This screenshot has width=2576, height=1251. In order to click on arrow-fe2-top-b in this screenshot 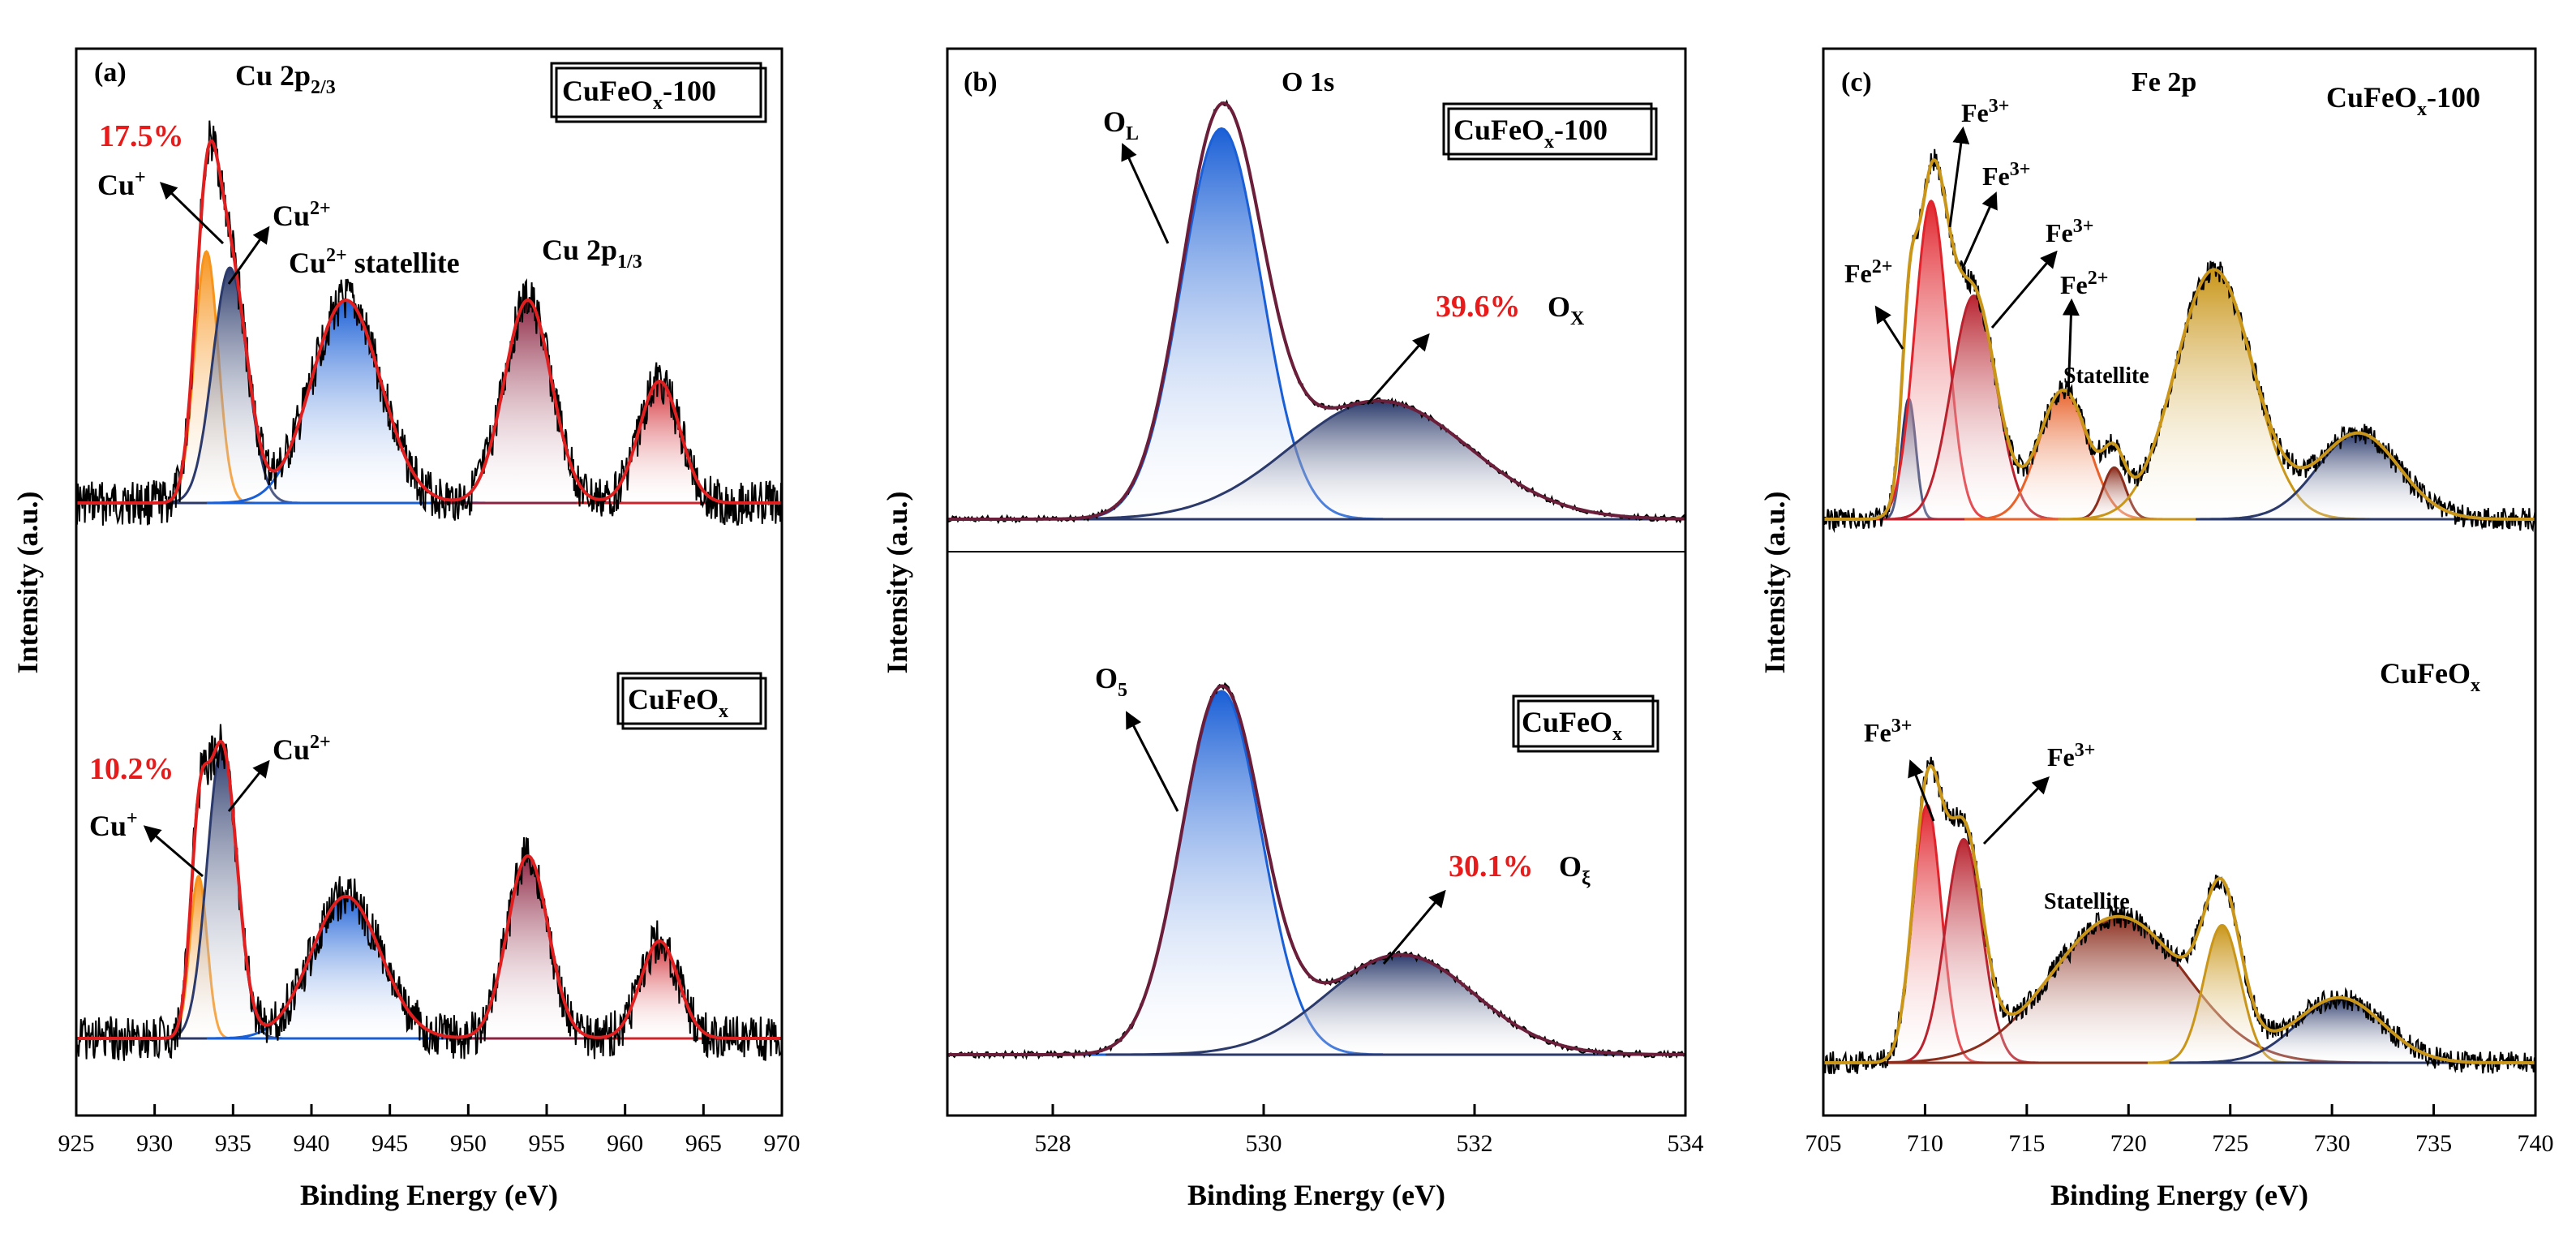, I will do `click(2071, 348)`.